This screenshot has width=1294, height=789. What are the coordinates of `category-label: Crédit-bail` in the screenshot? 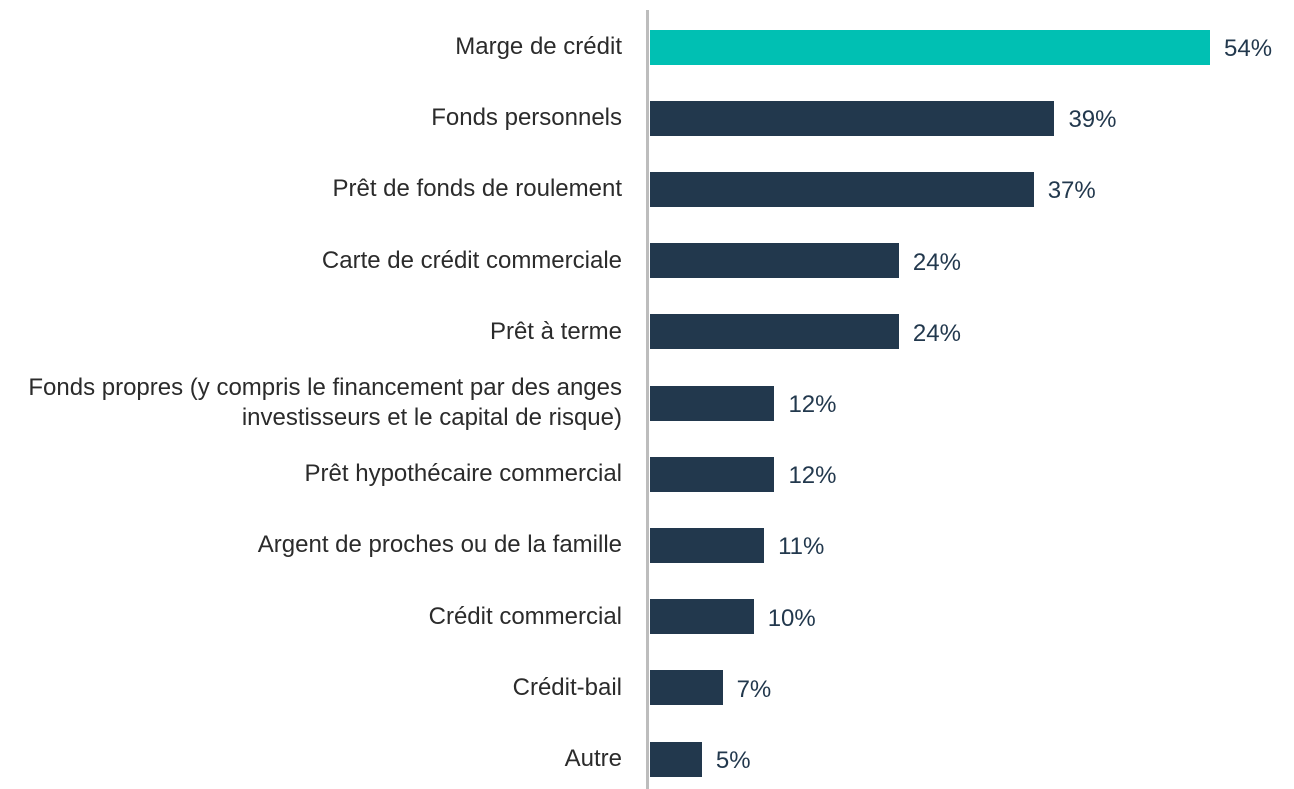 It's located at (567, 687).